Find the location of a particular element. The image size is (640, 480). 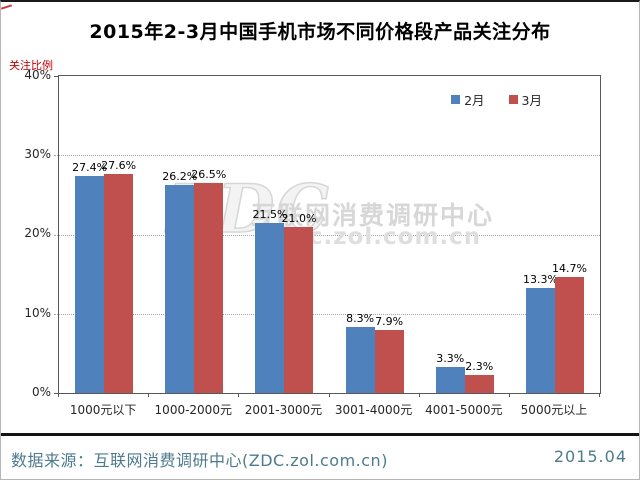

bar-3月-4001-5000元: 2.3% is located at coordinates (479, 376).